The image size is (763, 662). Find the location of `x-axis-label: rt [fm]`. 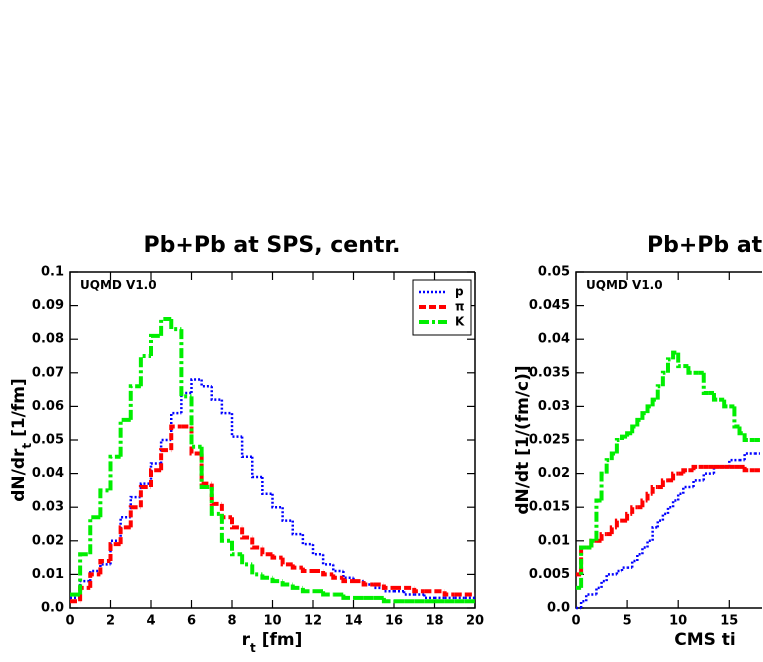

x-axis-label: rt [fm] is located at coordinates (272, 642).